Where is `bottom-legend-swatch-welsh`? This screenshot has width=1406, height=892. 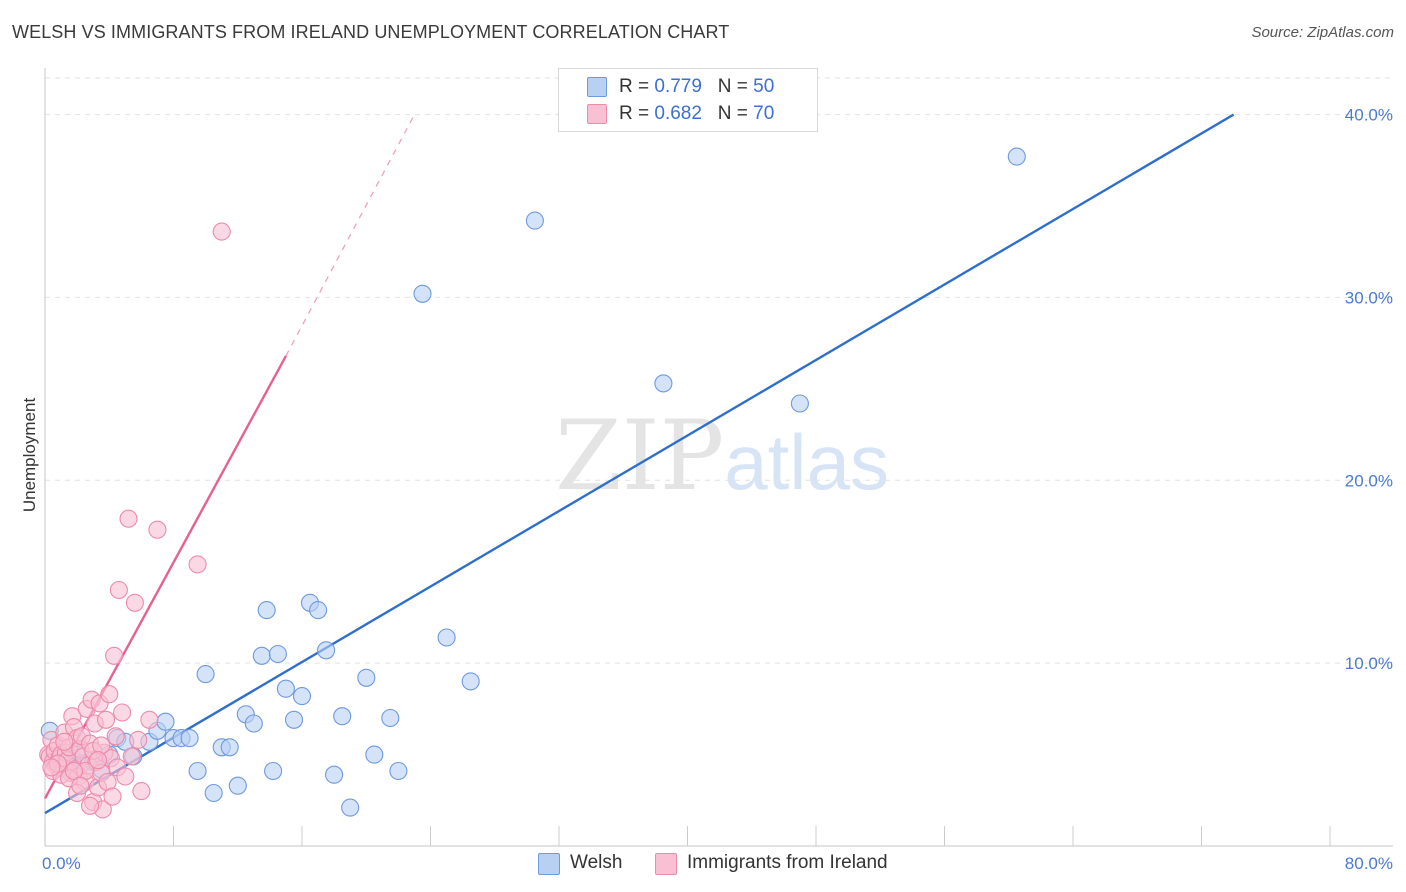 bottom-legend-swatch-welsh is located at coordinates (549, 864).